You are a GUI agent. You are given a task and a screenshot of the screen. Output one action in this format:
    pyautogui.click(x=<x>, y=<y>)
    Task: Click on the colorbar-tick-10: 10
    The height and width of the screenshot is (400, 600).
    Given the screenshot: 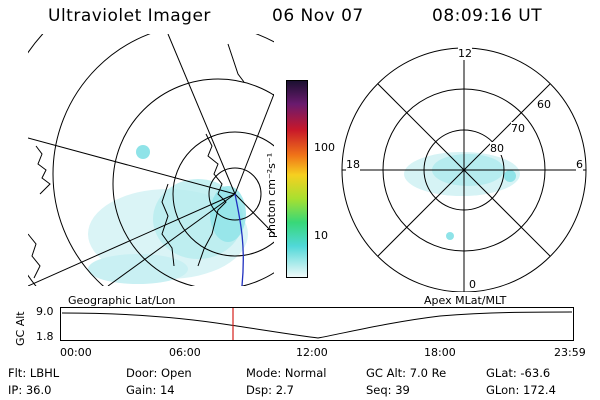 What is the action you would take?
    pyautogui.click(x=321, y=235)
    